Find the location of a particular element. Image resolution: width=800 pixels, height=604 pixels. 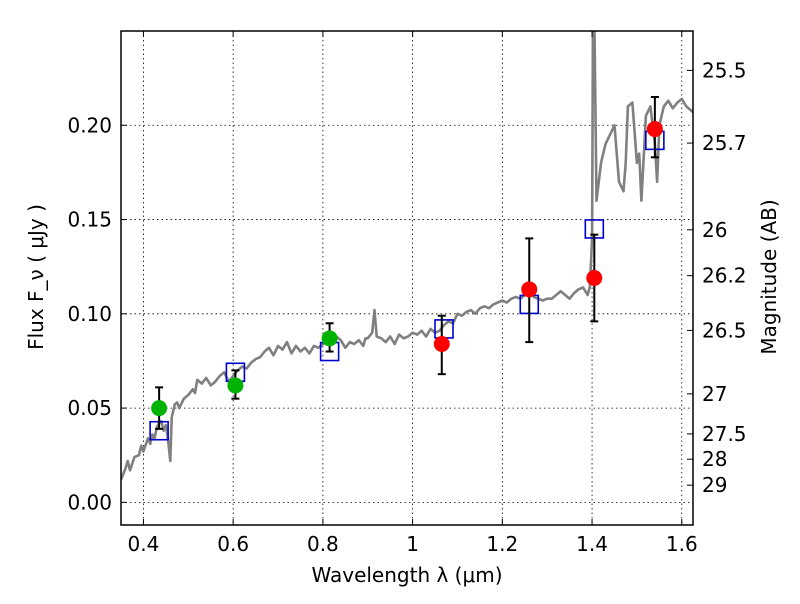

mag-tick-label: 25.5 is located at coordinates (724, 70).